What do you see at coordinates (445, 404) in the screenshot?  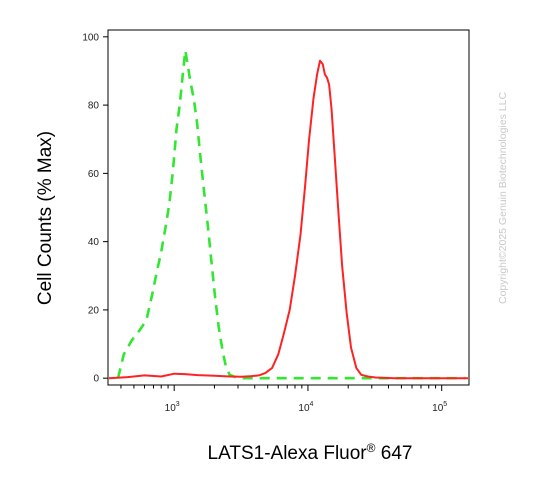 I see `x-tick-label-exponent: 5` at bounding box center [445, 404].